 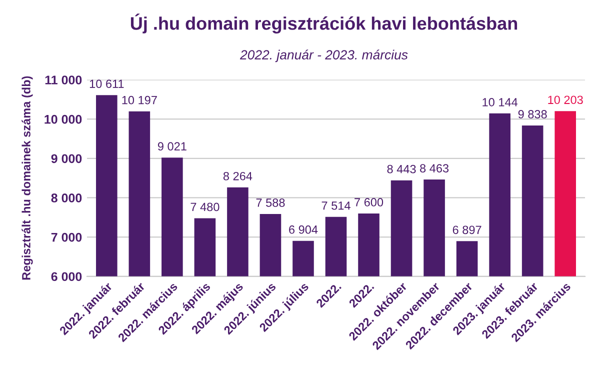 I want to click on data-label: 9 021, so click(x=172, y=146).